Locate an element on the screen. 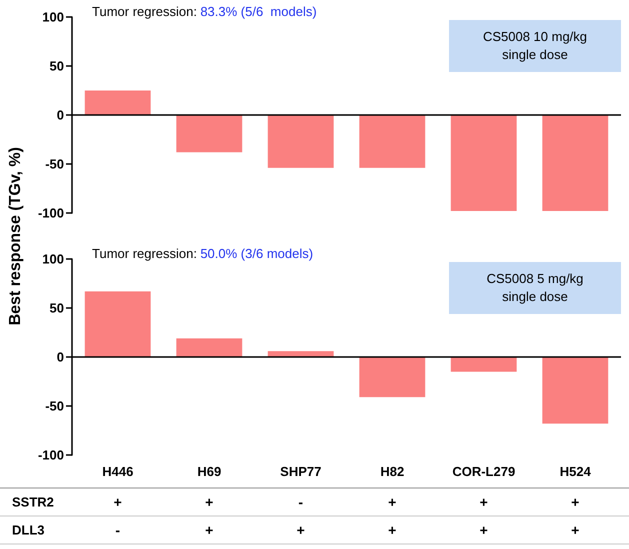  y-axis-title: Best response (TGv, %) is located at coordinates (16, 236).